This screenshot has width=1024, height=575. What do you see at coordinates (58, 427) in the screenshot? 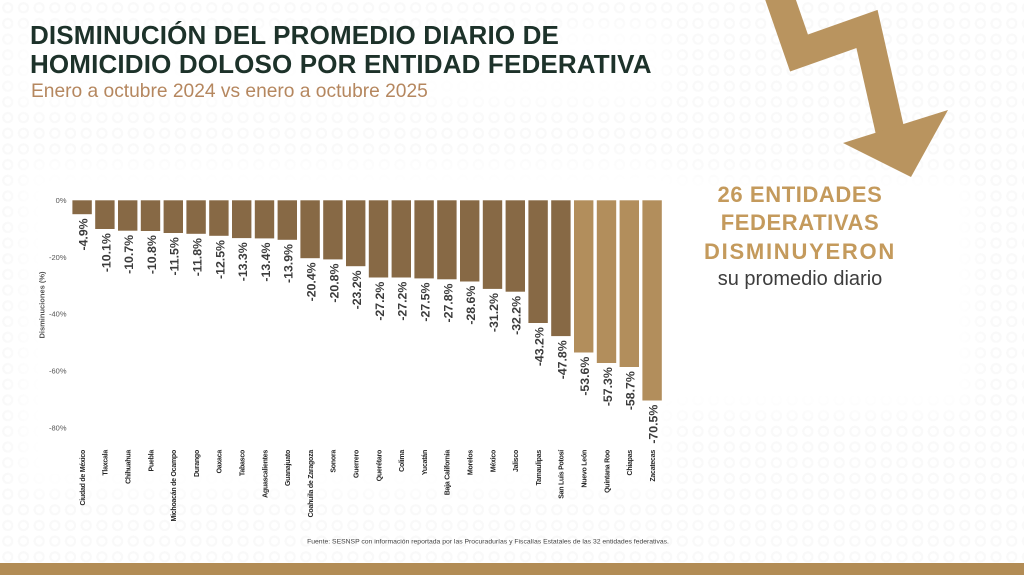
I see `svg-text: -80%` at bounding box center [58, 427].